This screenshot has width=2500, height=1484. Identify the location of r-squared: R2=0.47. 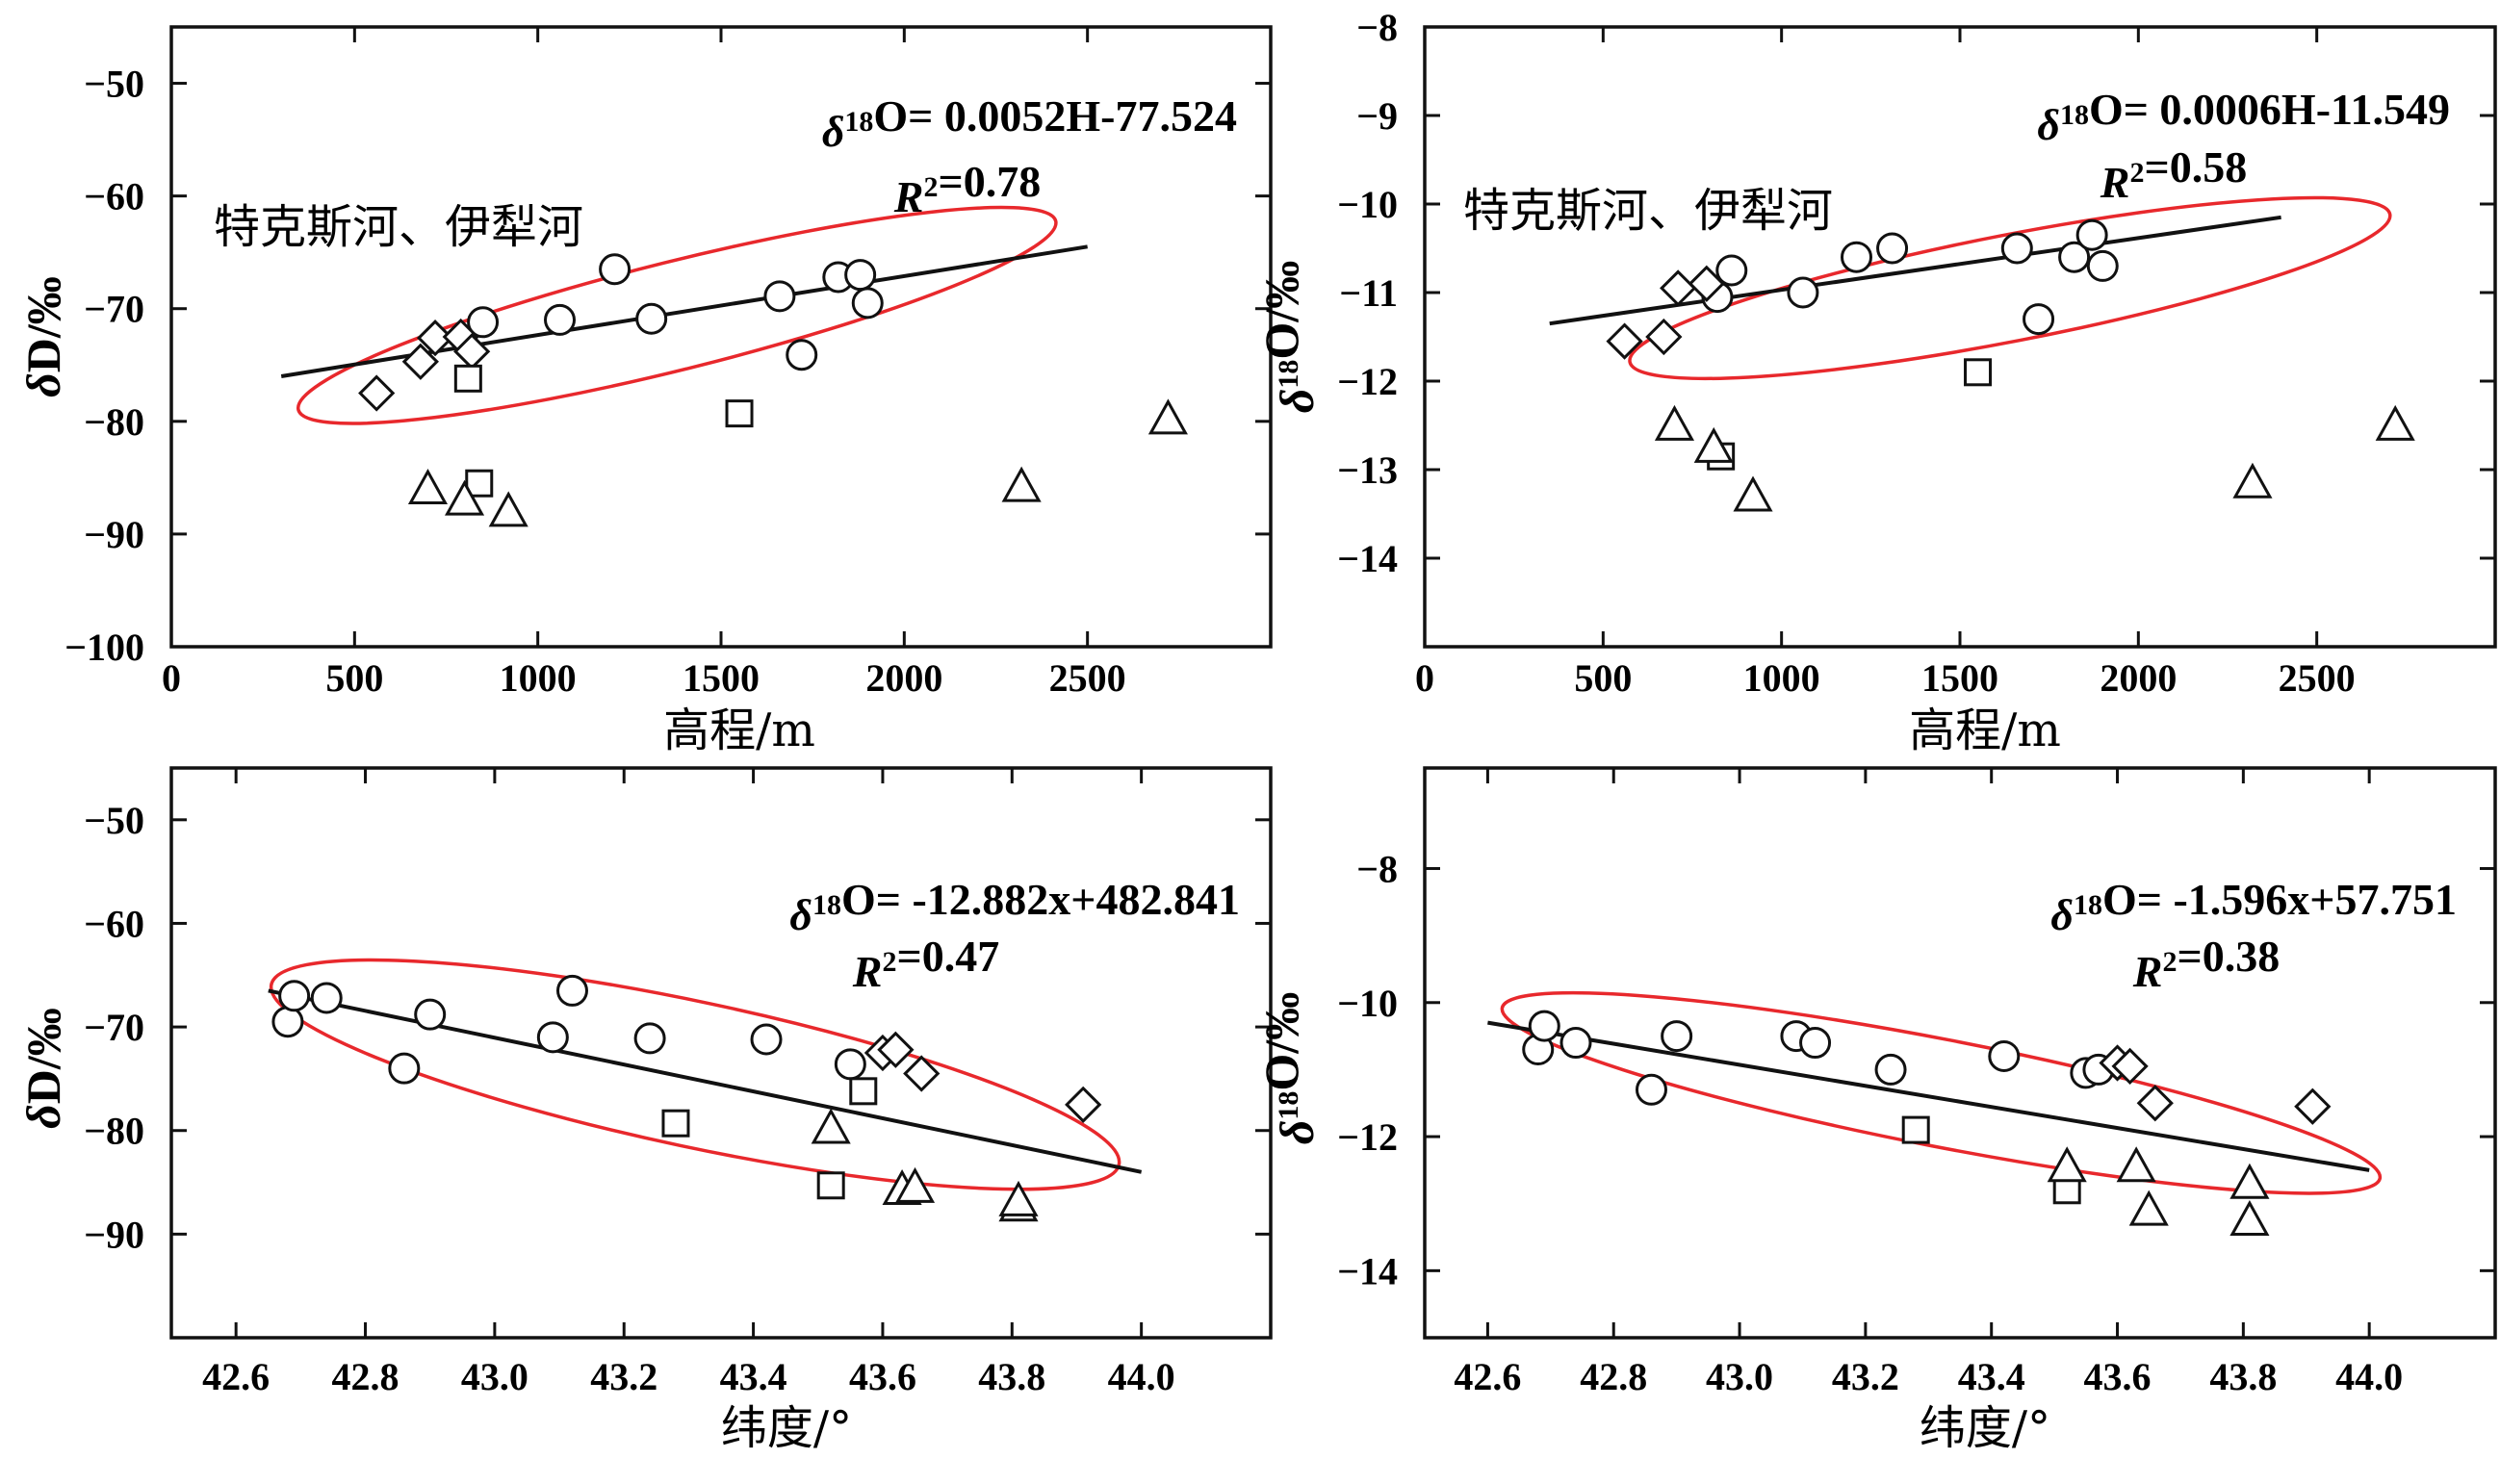
(925, 964).